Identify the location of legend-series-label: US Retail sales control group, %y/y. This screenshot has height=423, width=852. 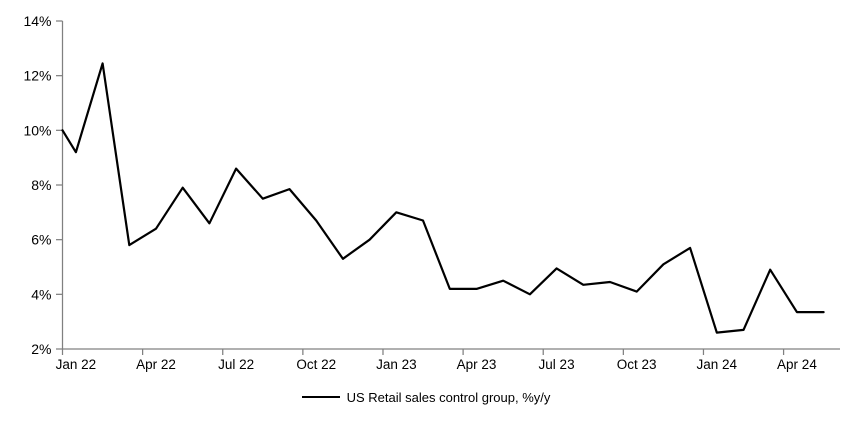
(448, 397).